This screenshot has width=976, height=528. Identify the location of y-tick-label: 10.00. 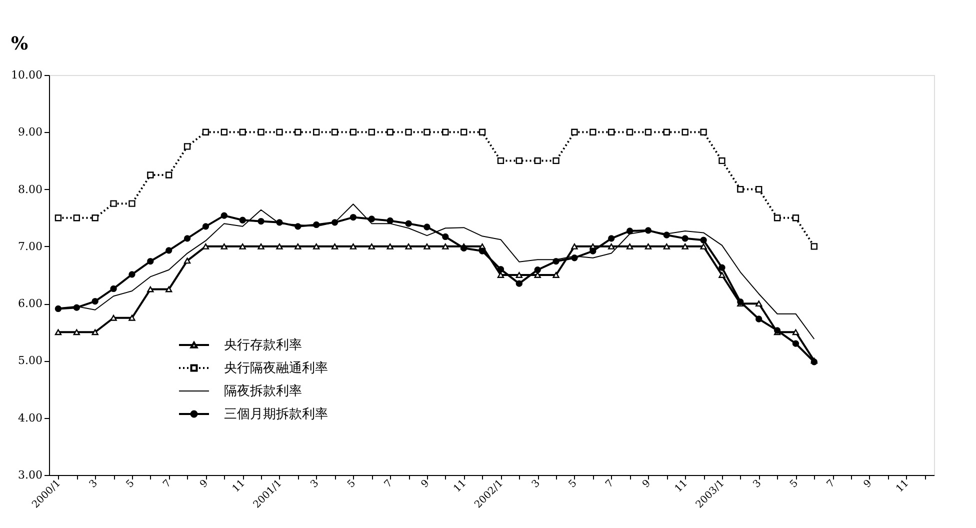
(26, 75).